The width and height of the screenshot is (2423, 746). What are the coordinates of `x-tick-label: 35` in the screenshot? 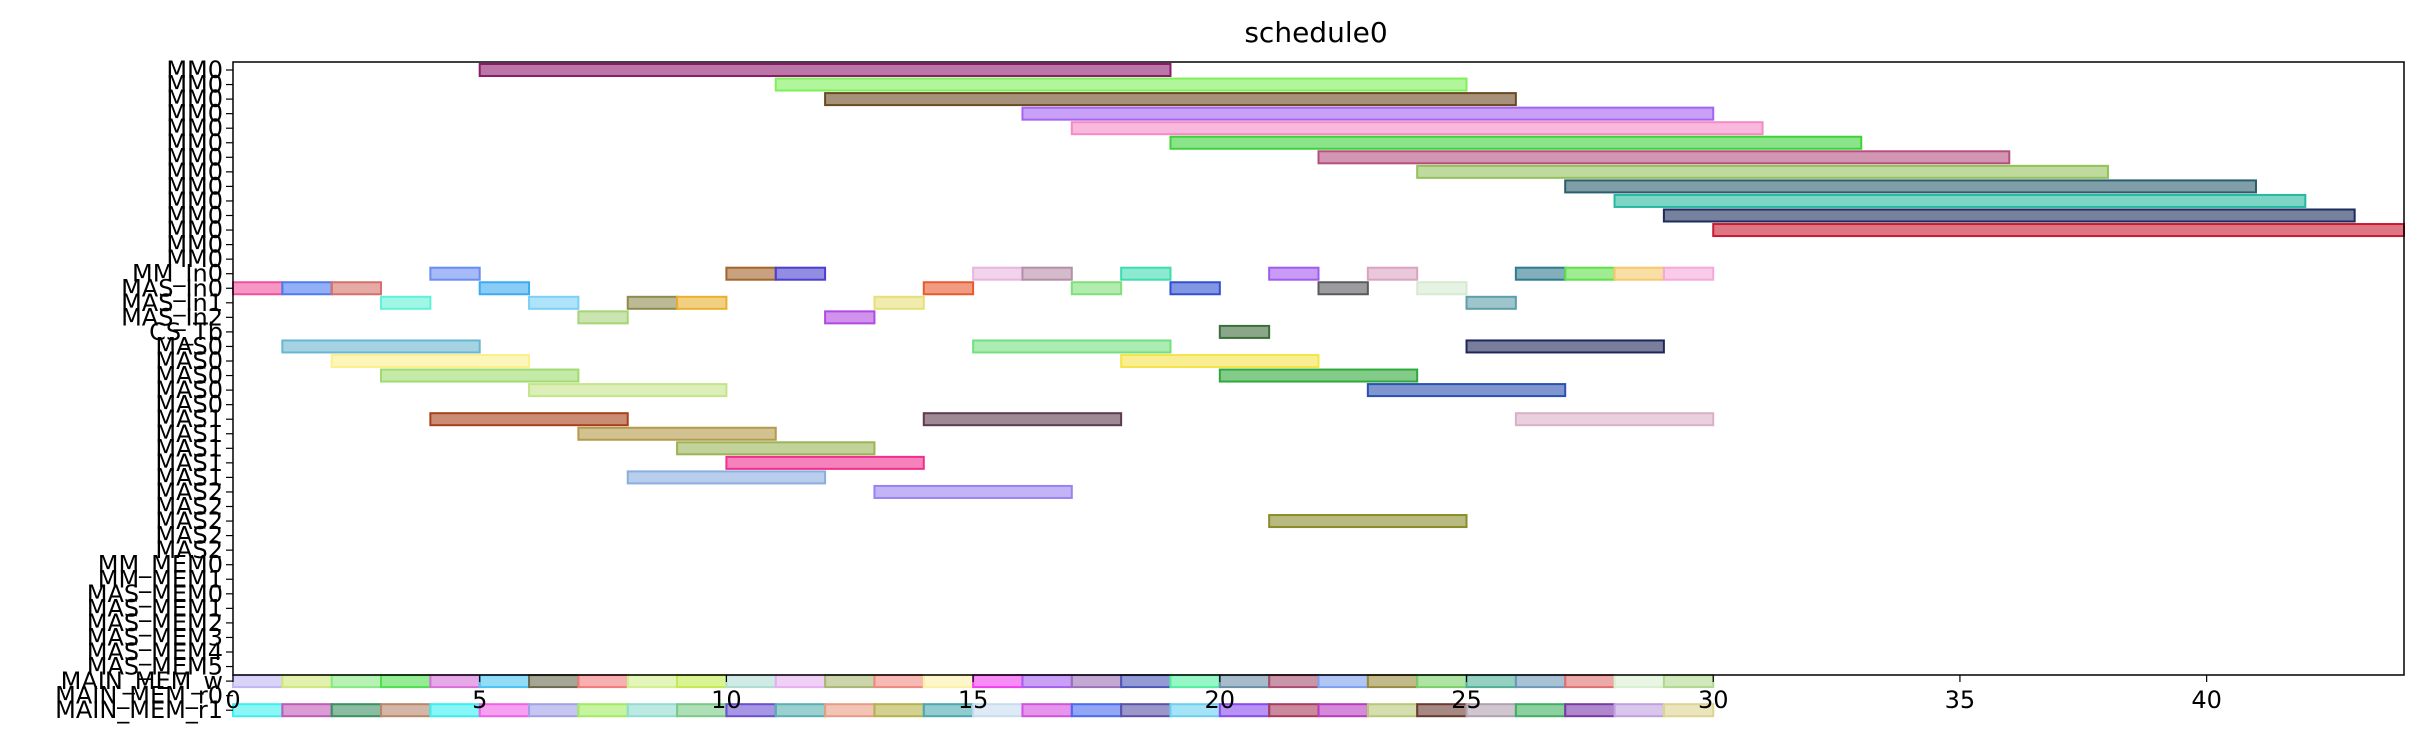 It's located at (1960, 700).